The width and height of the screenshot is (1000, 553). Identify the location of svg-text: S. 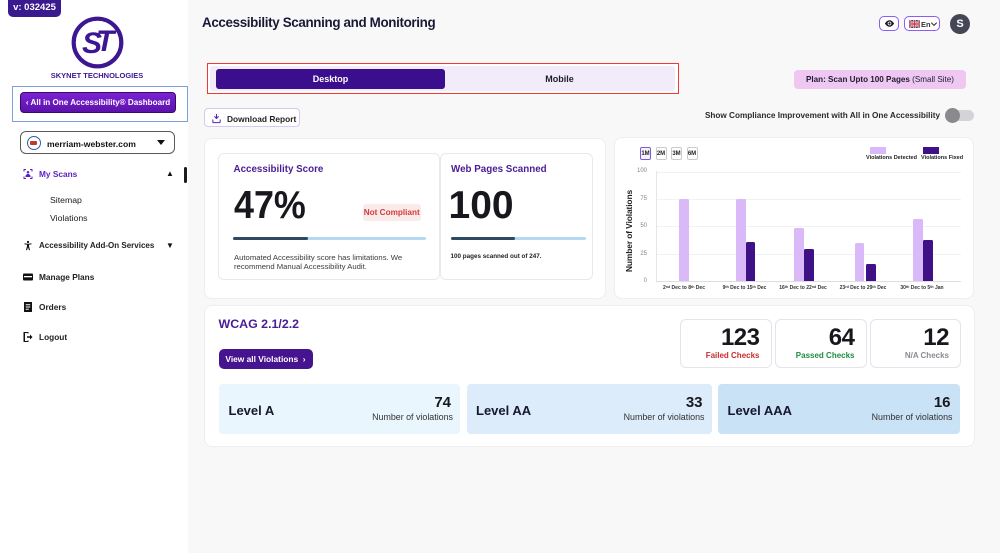
(92, 43).